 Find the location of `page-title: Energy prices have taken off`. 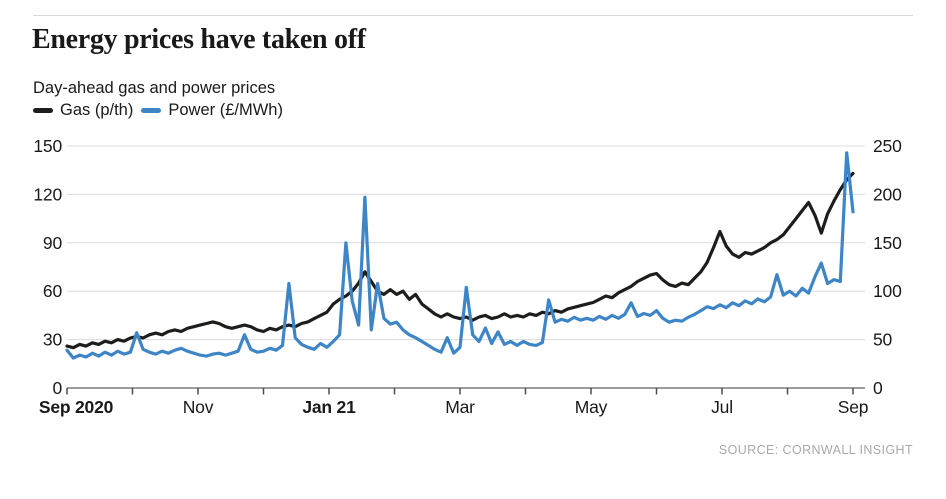

page-title: Energy prices have taken off is located at coordinates (199, 39).